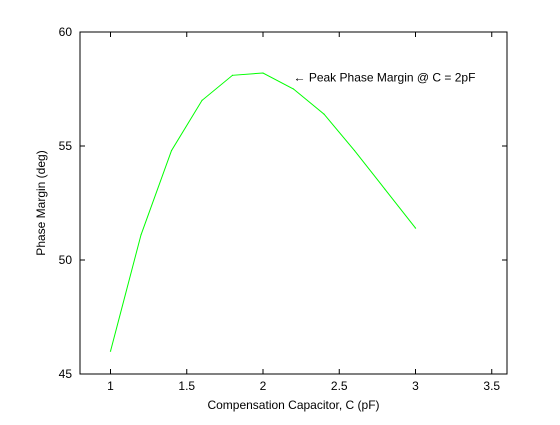 The image size is (560, 425). I want to click on x-tick-label: 3, so click(415, 386).